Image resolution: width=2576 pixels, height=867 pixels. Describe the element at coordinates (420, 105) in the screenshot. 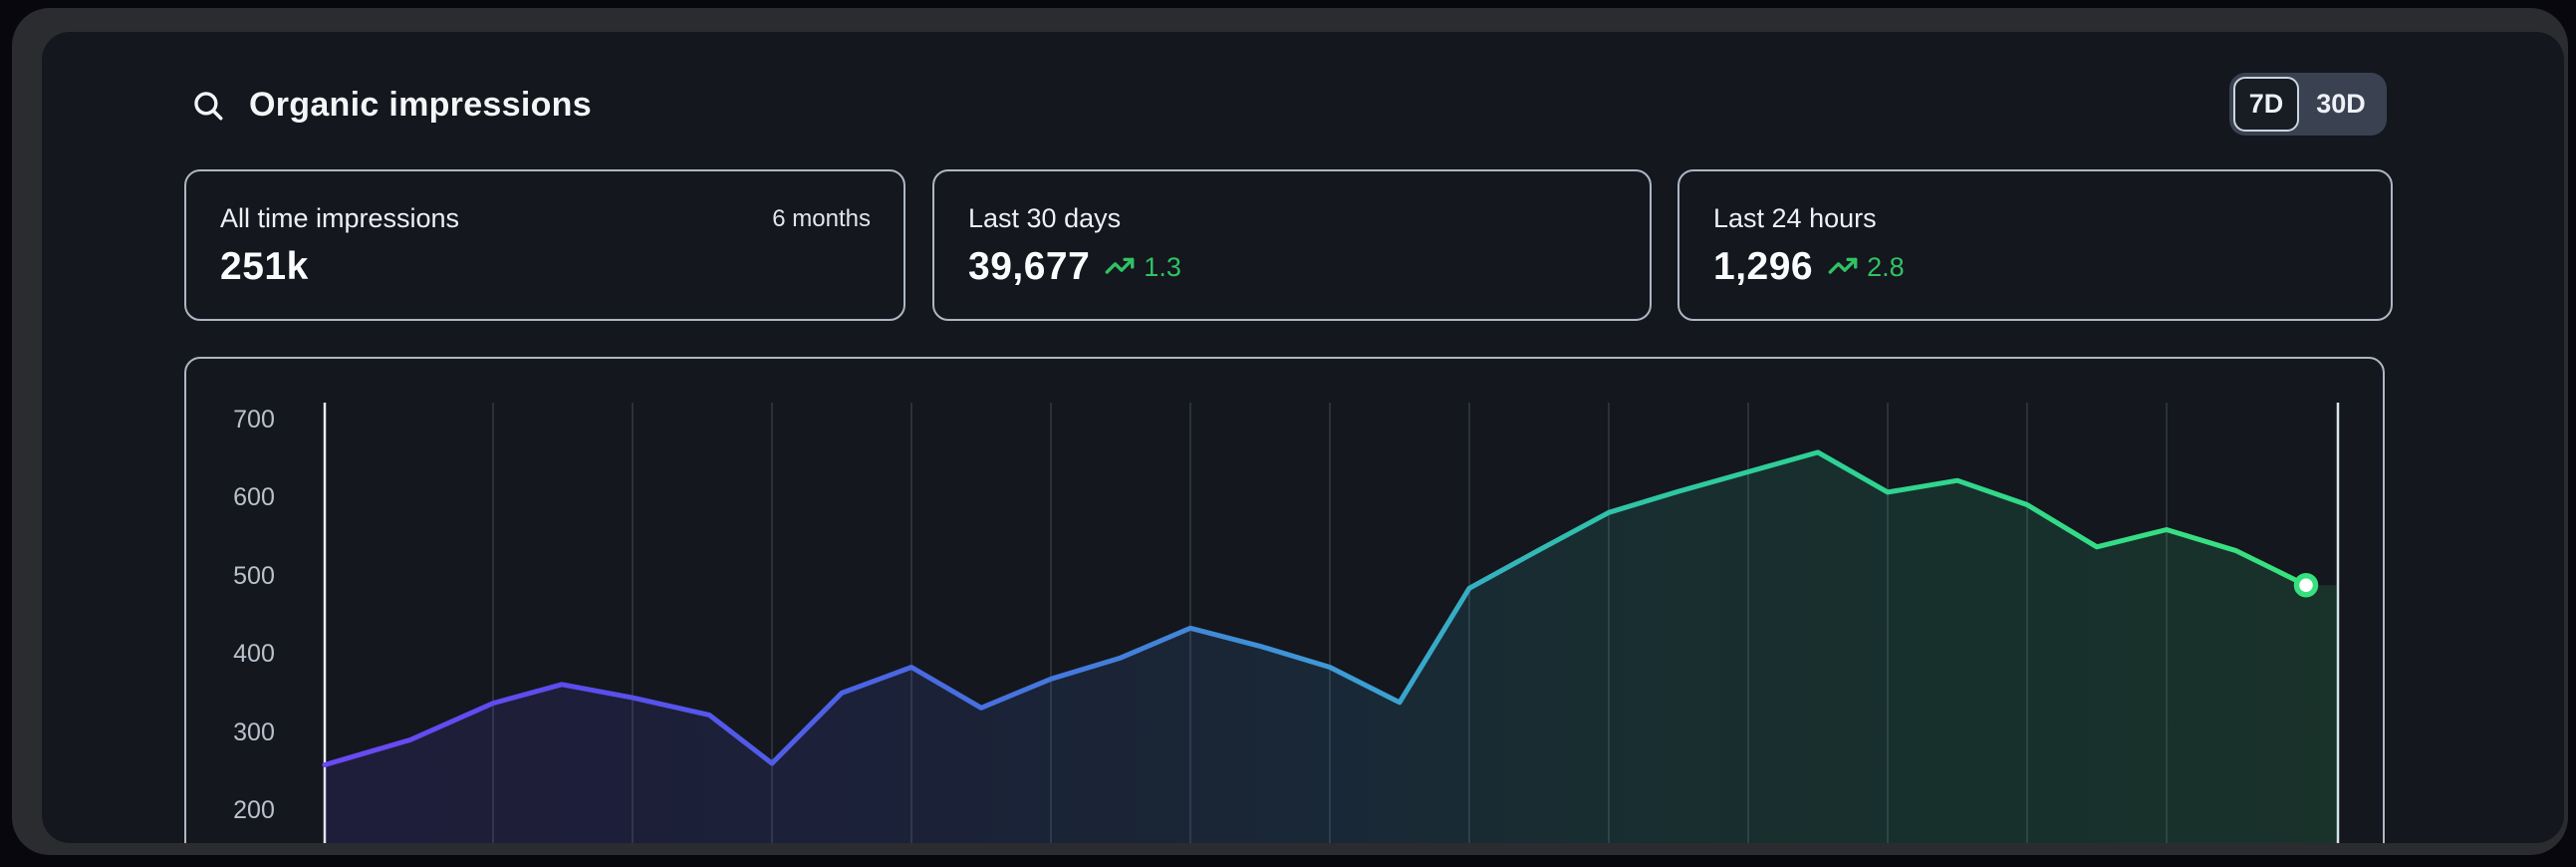

I see `page-title: Organic impressions` at that location.